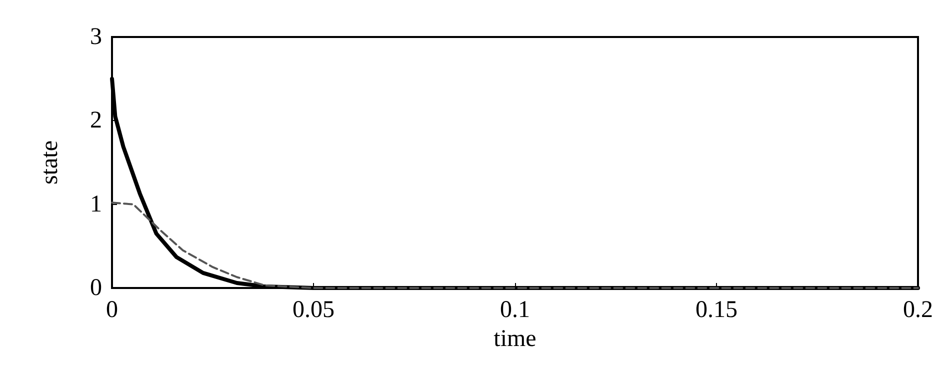 This screenshot has width=936, height=389. What do you see at coordinates (96, 288) in the screenshot?
I see `y-tick-label: 0` at bounding box center [96, 288].